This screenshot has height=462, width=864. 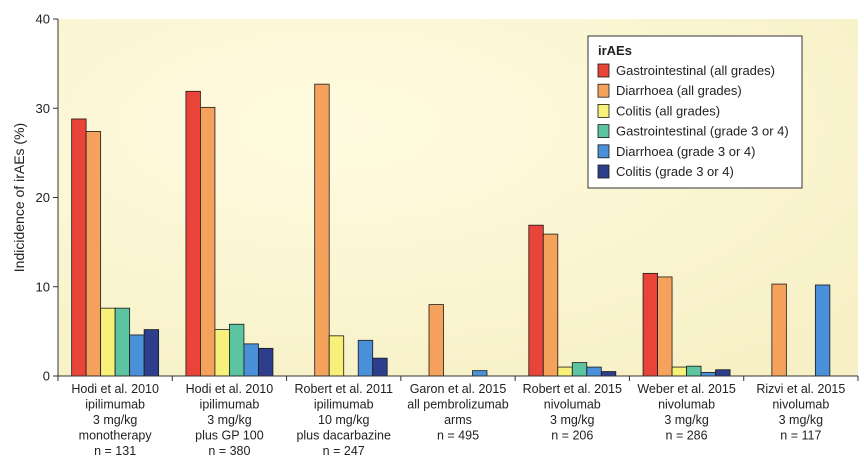 I want to click on legend-entry: Diarrhoea (grade 3 or 4), so click(x=685, y=151).